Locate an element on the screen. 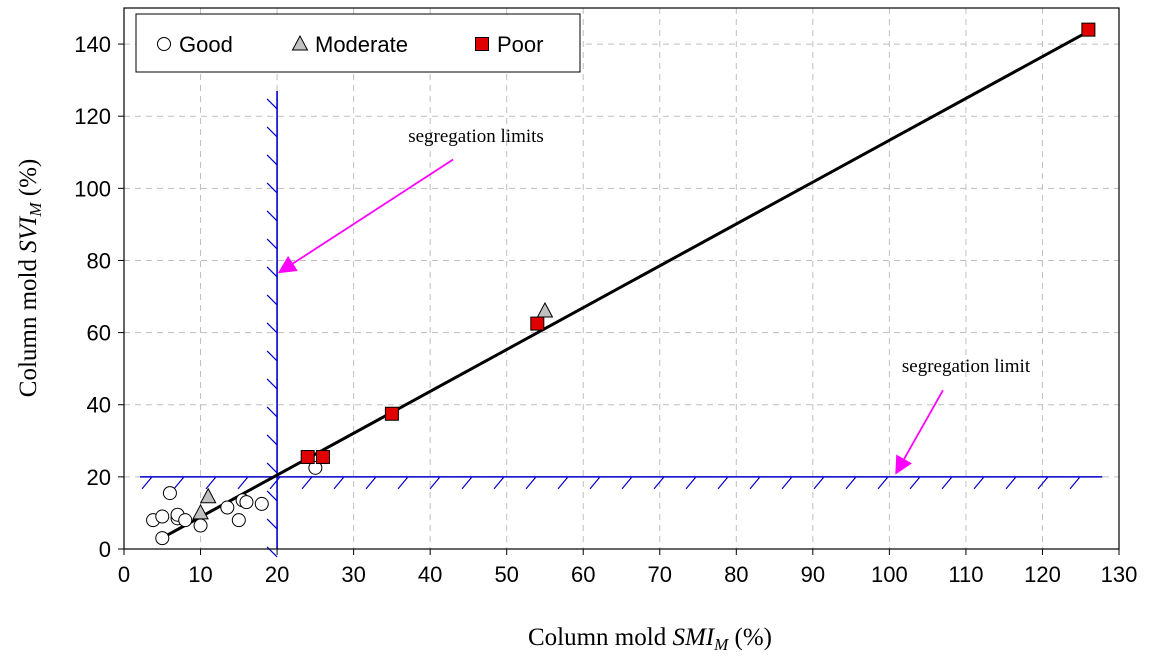  y-tick-label: 100 is located at coordinates (92, 188).